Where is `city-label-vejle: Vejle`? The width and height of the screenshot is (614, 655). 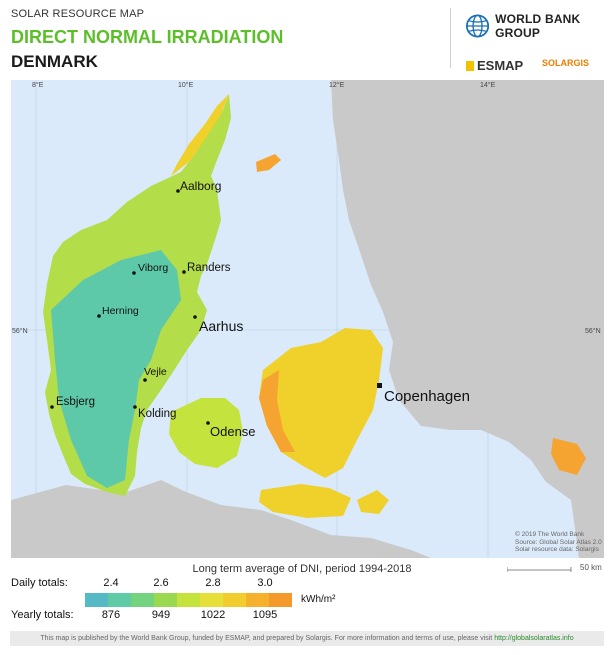
city-label-vejle: Vejle is located at coordinates (155, 372).